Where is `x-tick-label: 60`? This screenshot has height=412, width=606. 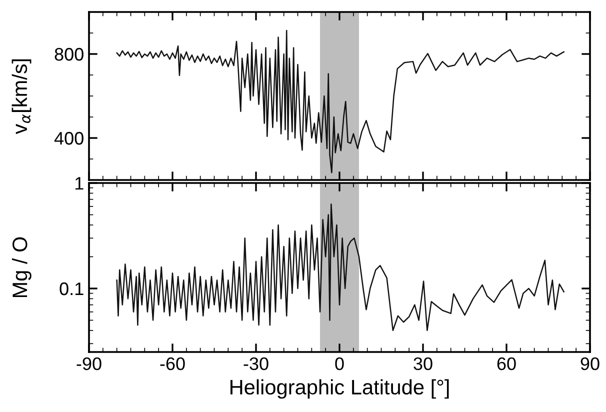 x-tick-label: 60 is located at coordinates (506, 363).